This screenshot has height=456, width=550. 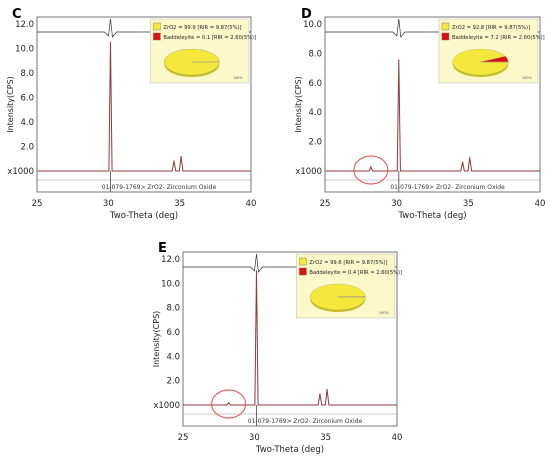 What do you see at coordinates (202, 28) in the screenshot?
I see `legend-entry: ZrO2 = 99.9 [RIR = 9.87(5%)]` at bounding box center [202, 28].